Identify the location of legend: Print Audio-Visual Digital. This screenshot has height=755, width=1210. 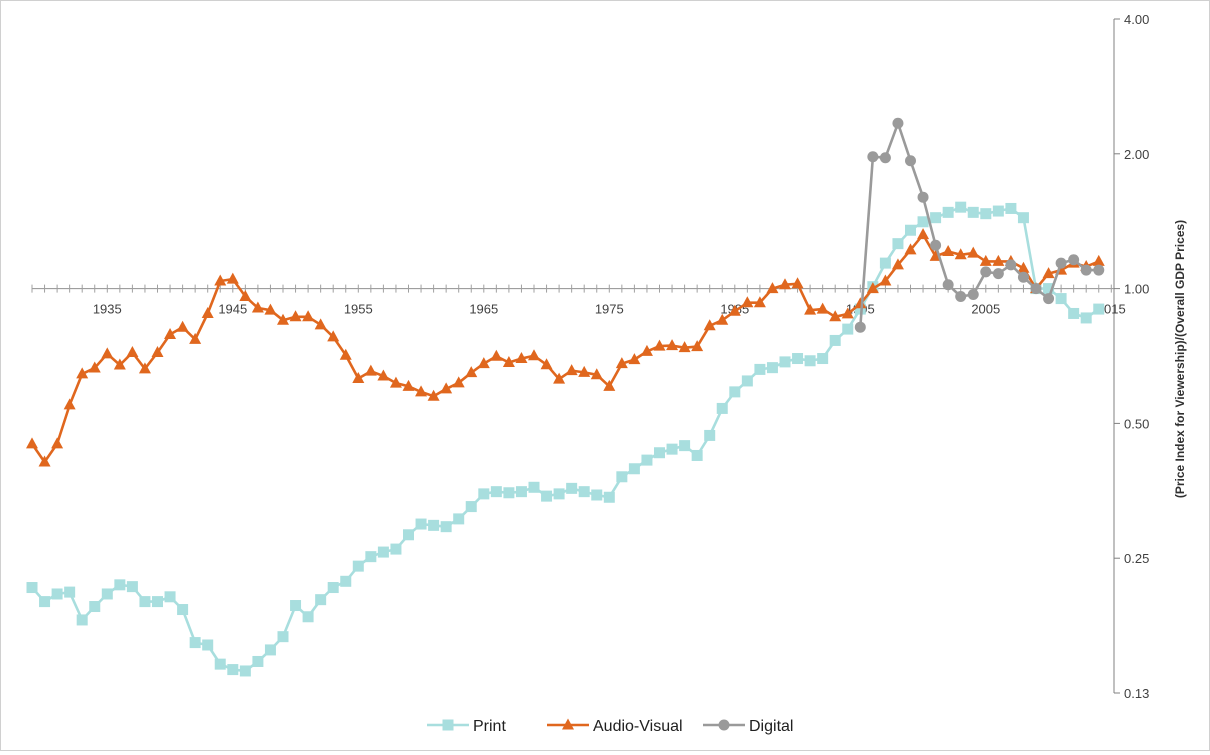
(610, 726).